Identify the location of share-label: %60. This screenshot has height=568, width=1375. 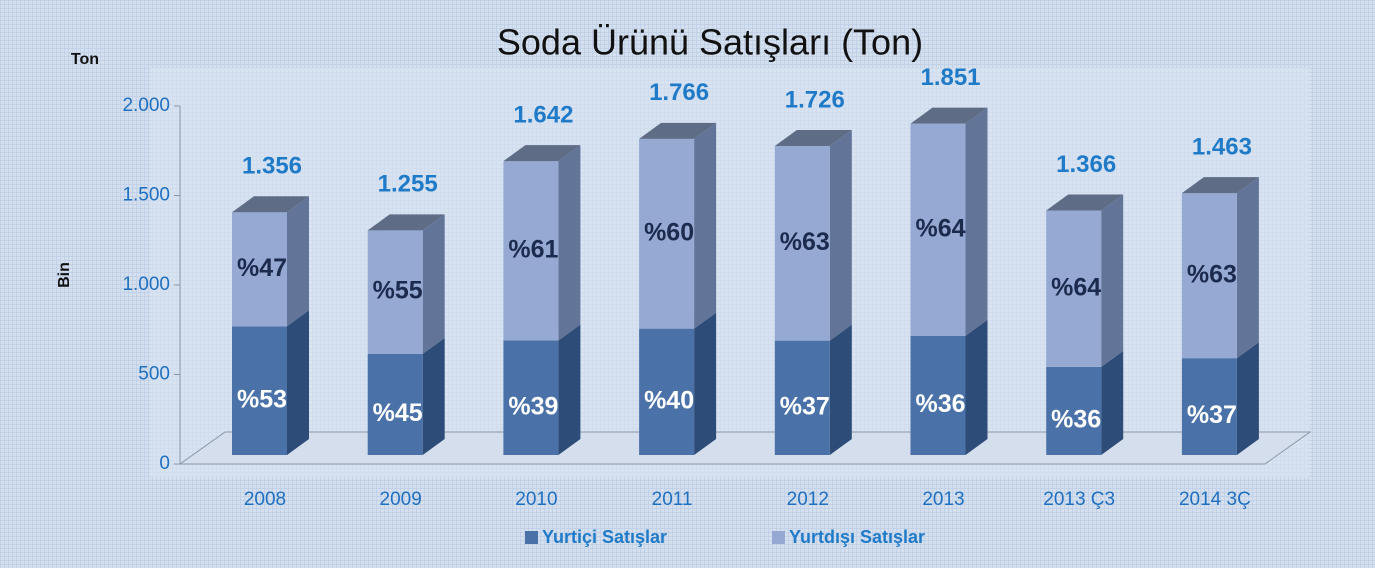
(669, 232).